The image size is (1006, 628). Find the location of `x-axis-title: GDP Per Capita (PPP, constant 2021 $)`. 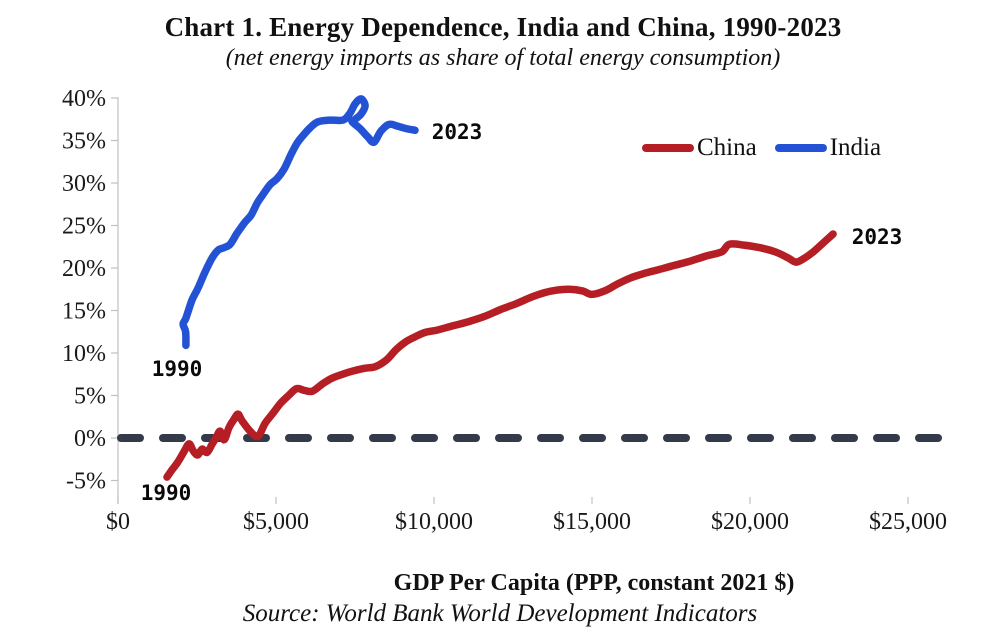

x-axis-title: GDP Per Capita (PPP, constant 2021 $) is located at coordinates (594, 583).